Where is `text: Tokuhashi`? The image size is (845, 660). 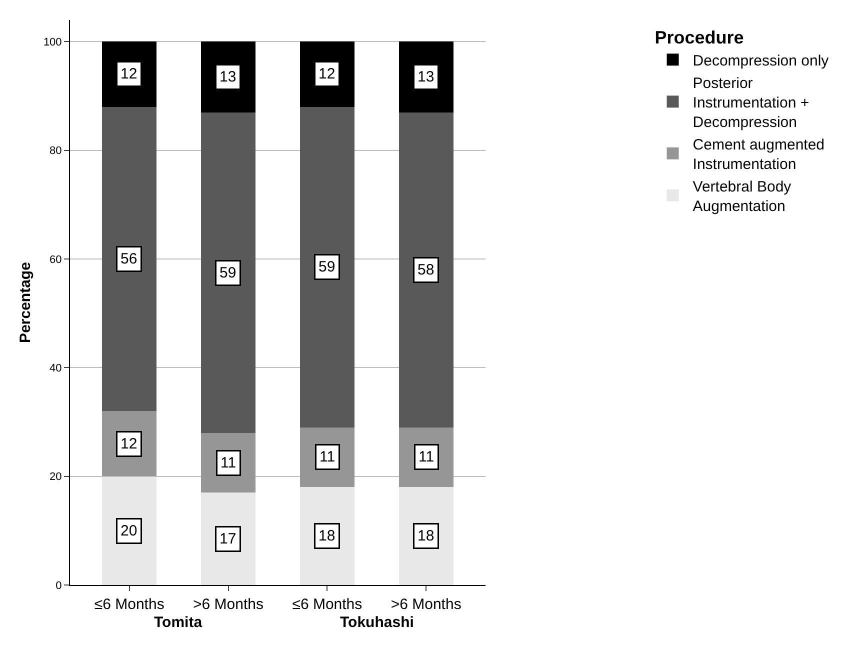
text: Tokuhashi is located at coordinates (377, 622).